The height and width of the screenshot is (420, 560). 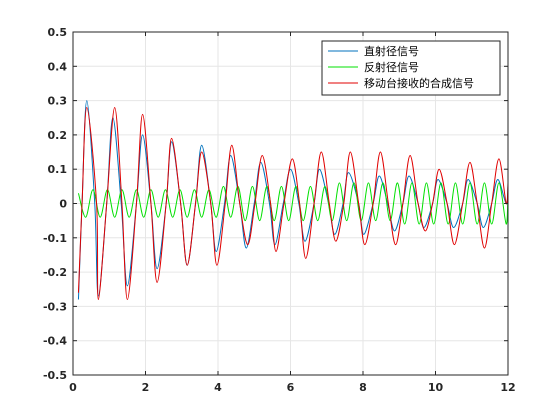 What do you see at coordinates (55, 238) in the screenshot?
I see `y-tick-label: -0.1` at bounding box center [55, 238].